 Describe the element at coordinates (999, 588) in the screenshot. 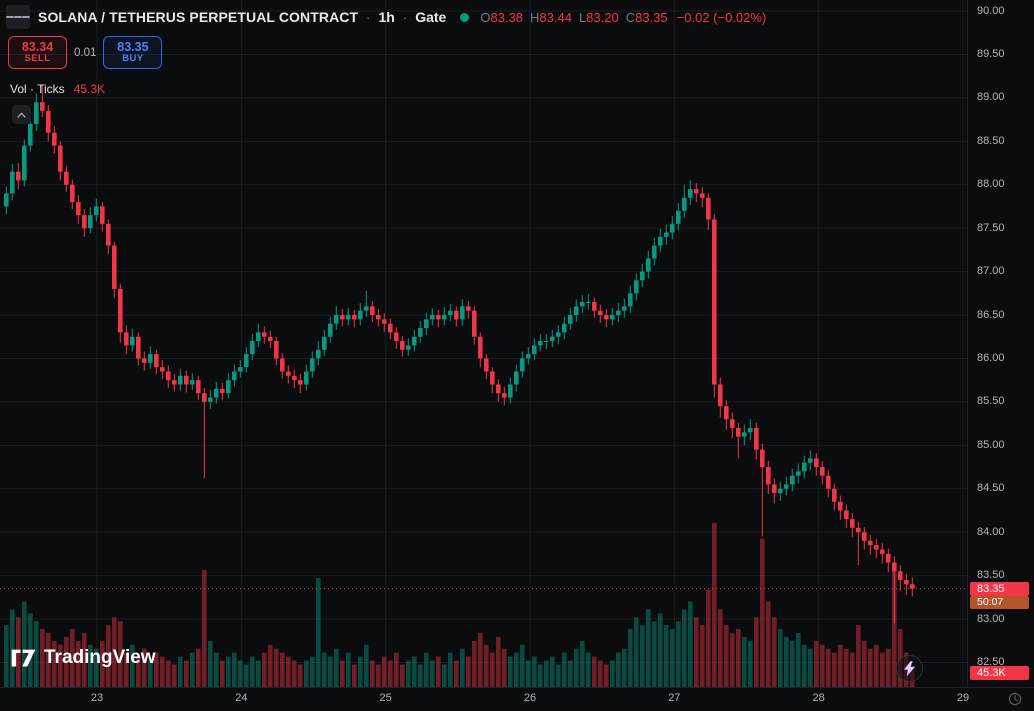

I see `last-price-badge: 83.35` at that location.